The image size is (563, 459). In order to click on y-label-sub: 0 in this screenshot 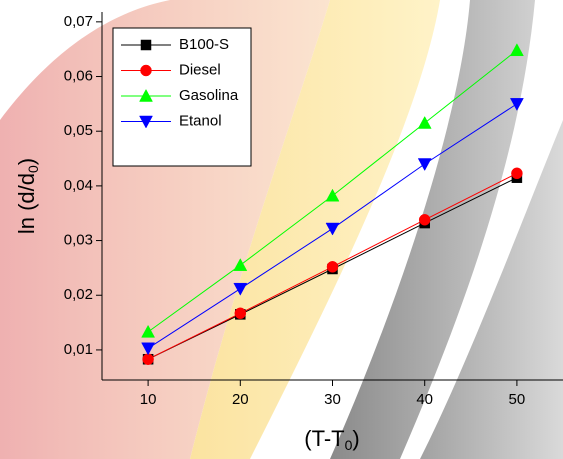, I will do `click(33, 169)`.